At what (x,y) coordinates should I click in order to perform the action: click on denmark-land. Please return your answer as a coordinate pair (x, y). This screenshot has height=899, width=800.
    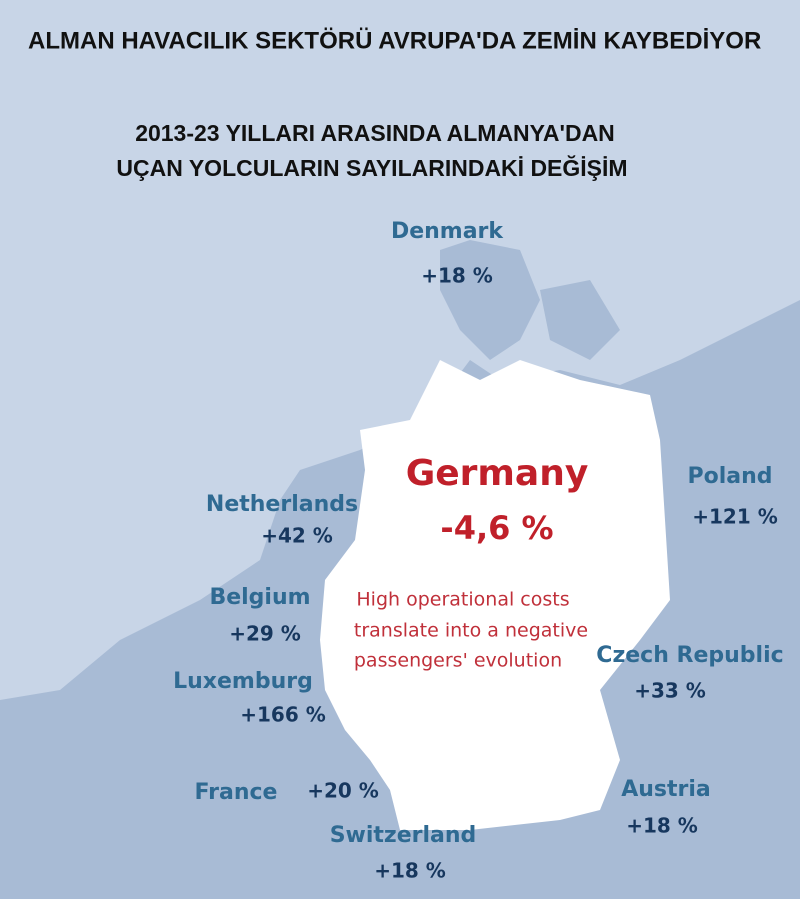
    Looking at the image, I should click on (490, 300).